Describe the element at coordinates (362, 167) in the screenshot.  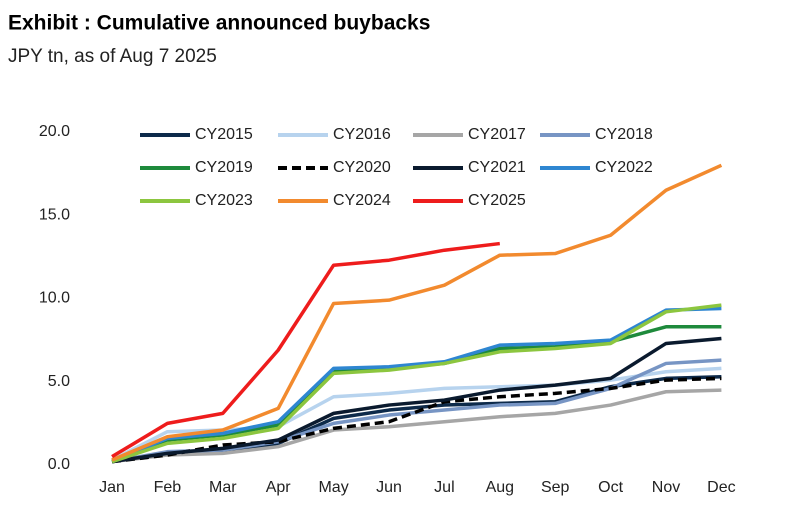
I see `legend-label: CY2020` at that location.